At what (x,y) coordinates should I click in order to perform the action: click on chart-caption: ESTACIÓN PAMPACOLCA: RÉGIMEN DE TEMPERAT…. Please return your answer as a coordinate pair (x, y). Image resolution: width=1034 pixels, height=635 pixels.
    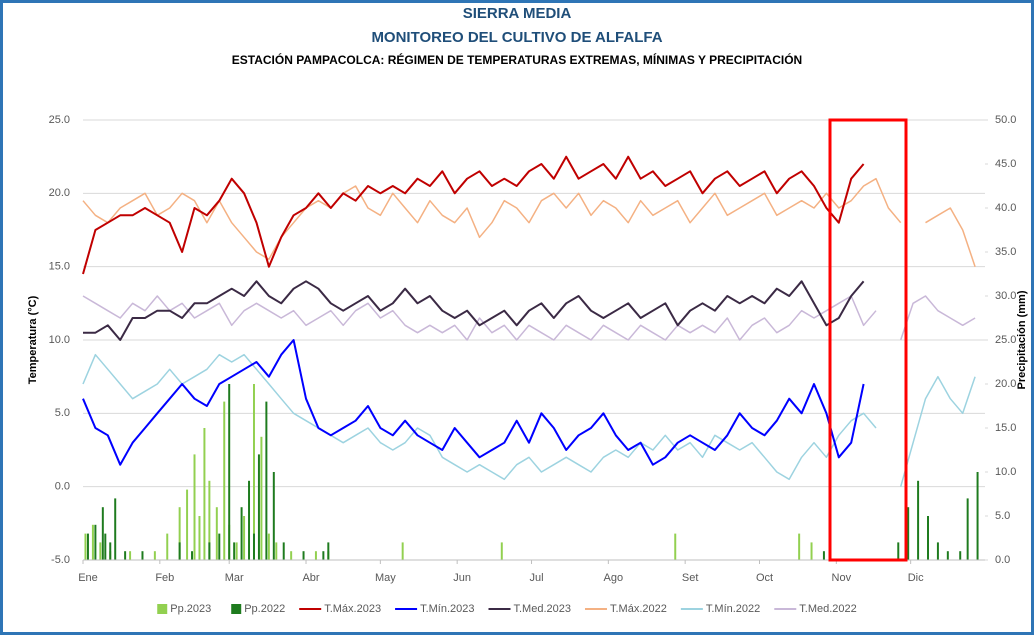
    Looking at the image, I should click on (517, 59).